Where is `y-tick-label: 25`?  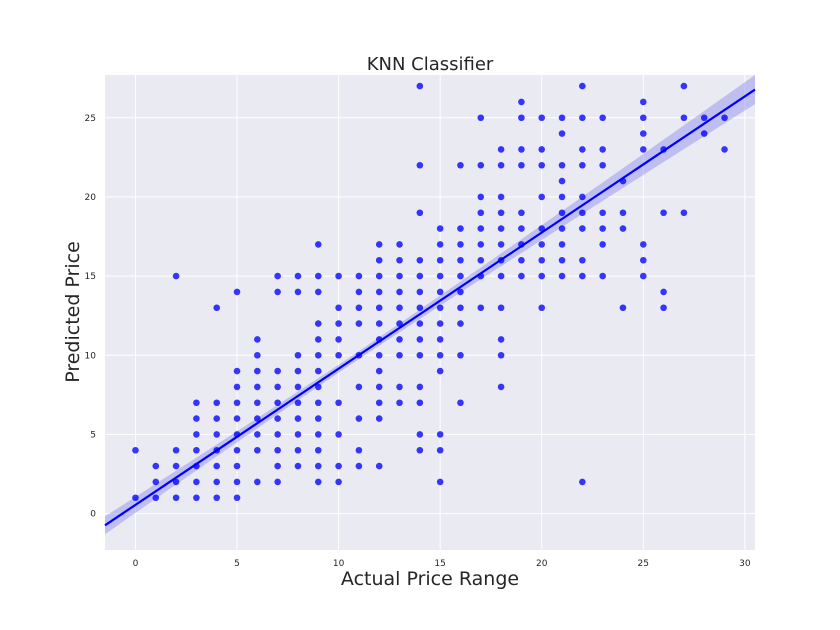
y-tick-label: 25 is located at coordinates (90, 119).